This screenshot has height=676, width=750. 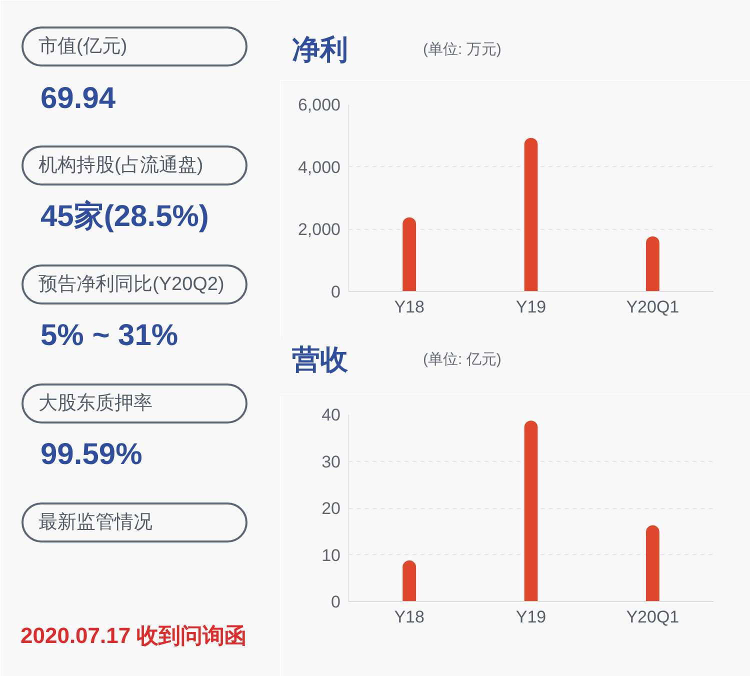 I want to click on text: 69.94, so click(x=78, y=98).